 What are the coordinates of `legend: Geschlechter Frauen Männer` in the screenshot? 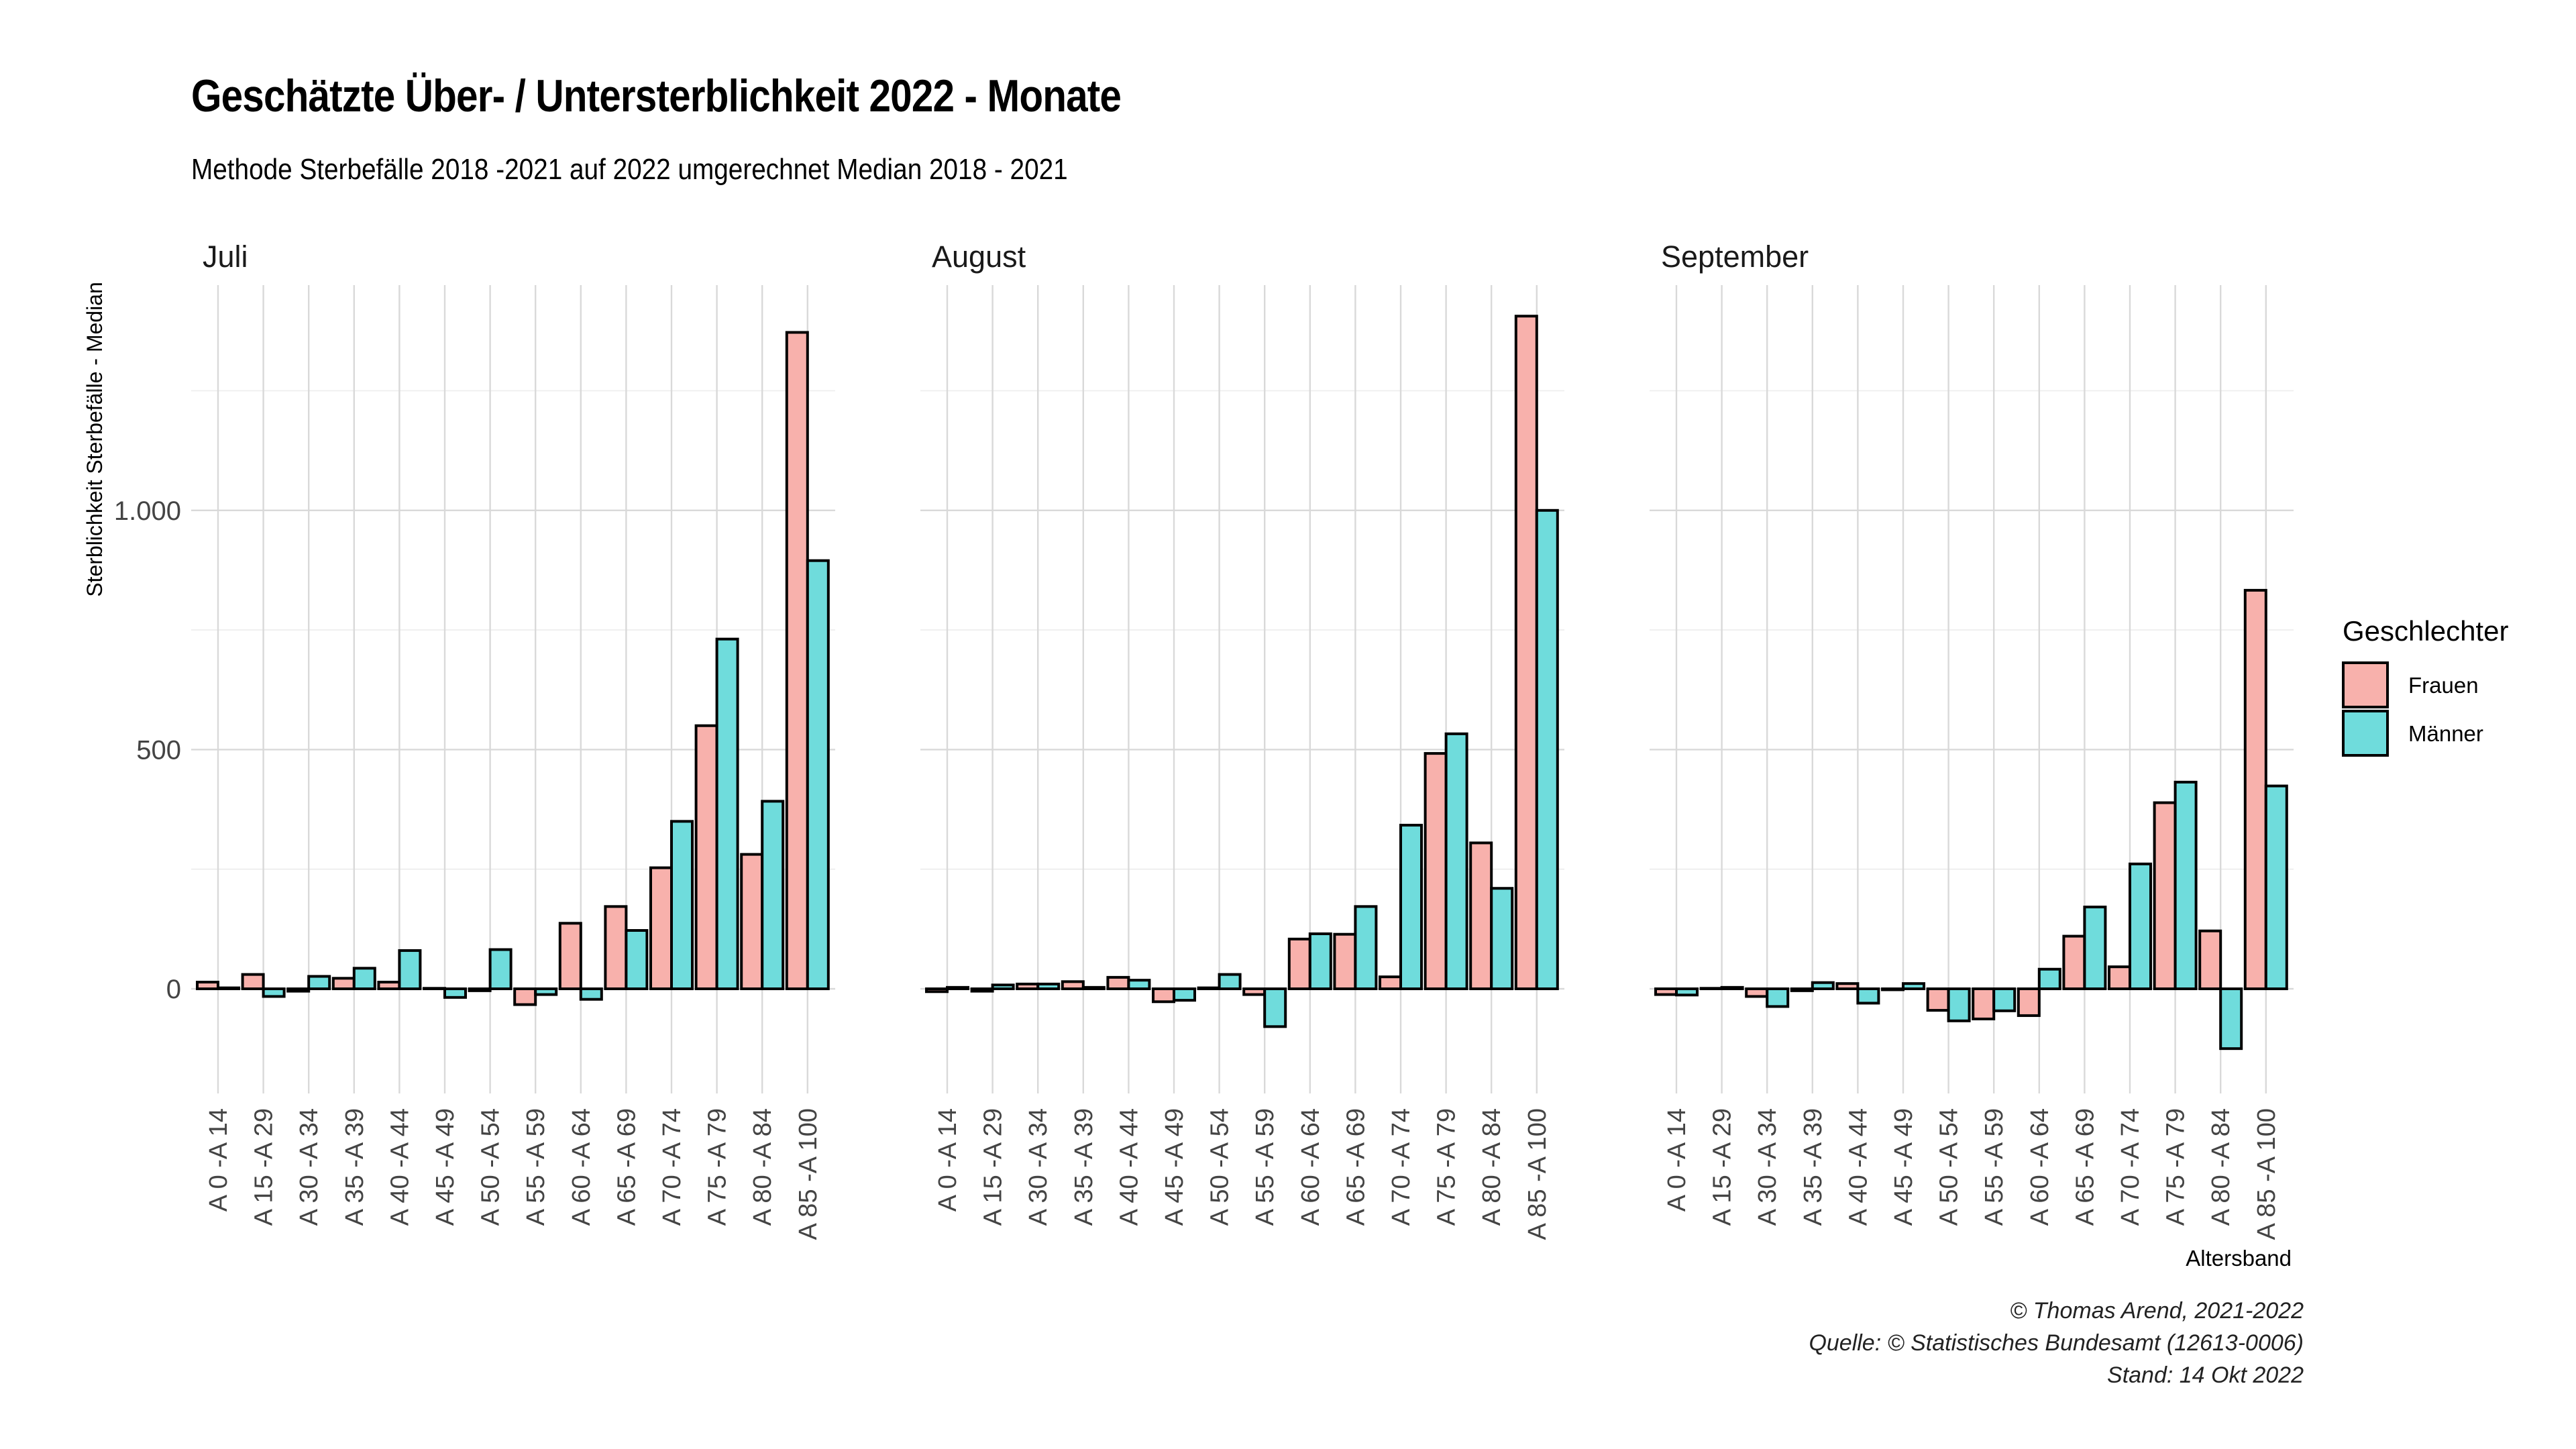 It's located at (2425, 686).